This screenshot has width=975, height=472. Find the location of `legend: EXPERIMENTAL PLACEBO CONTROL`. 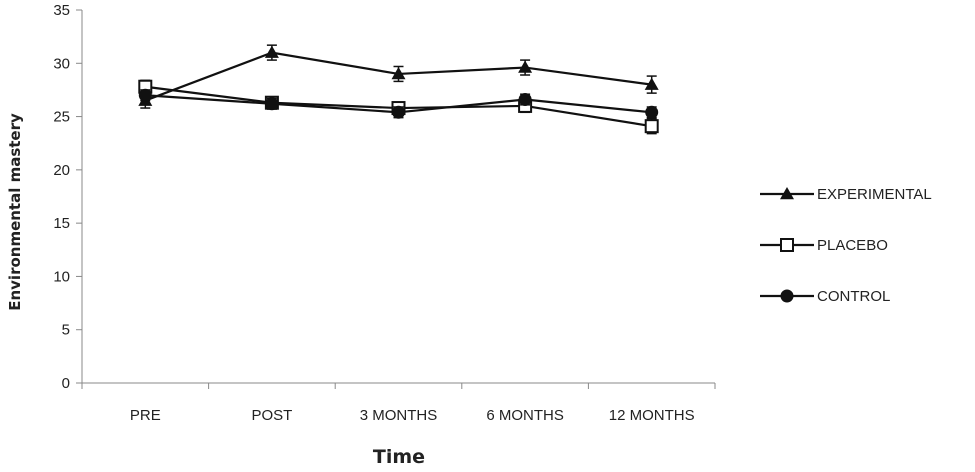

legend: EXPERIMENTAL PLACEBO CONTROL is located at coordinates (846, 245).